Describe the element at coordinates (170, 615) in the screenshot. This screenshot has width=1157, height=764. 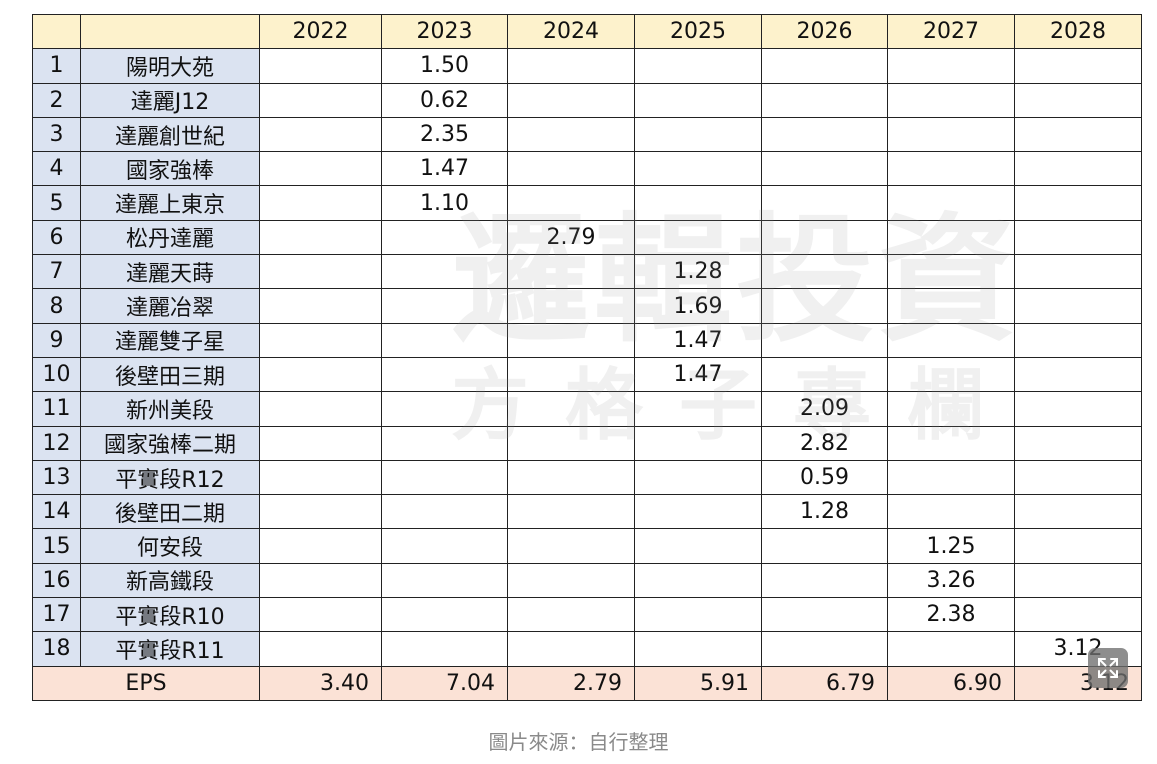
I see `project-name: 平實段R10` at that location.